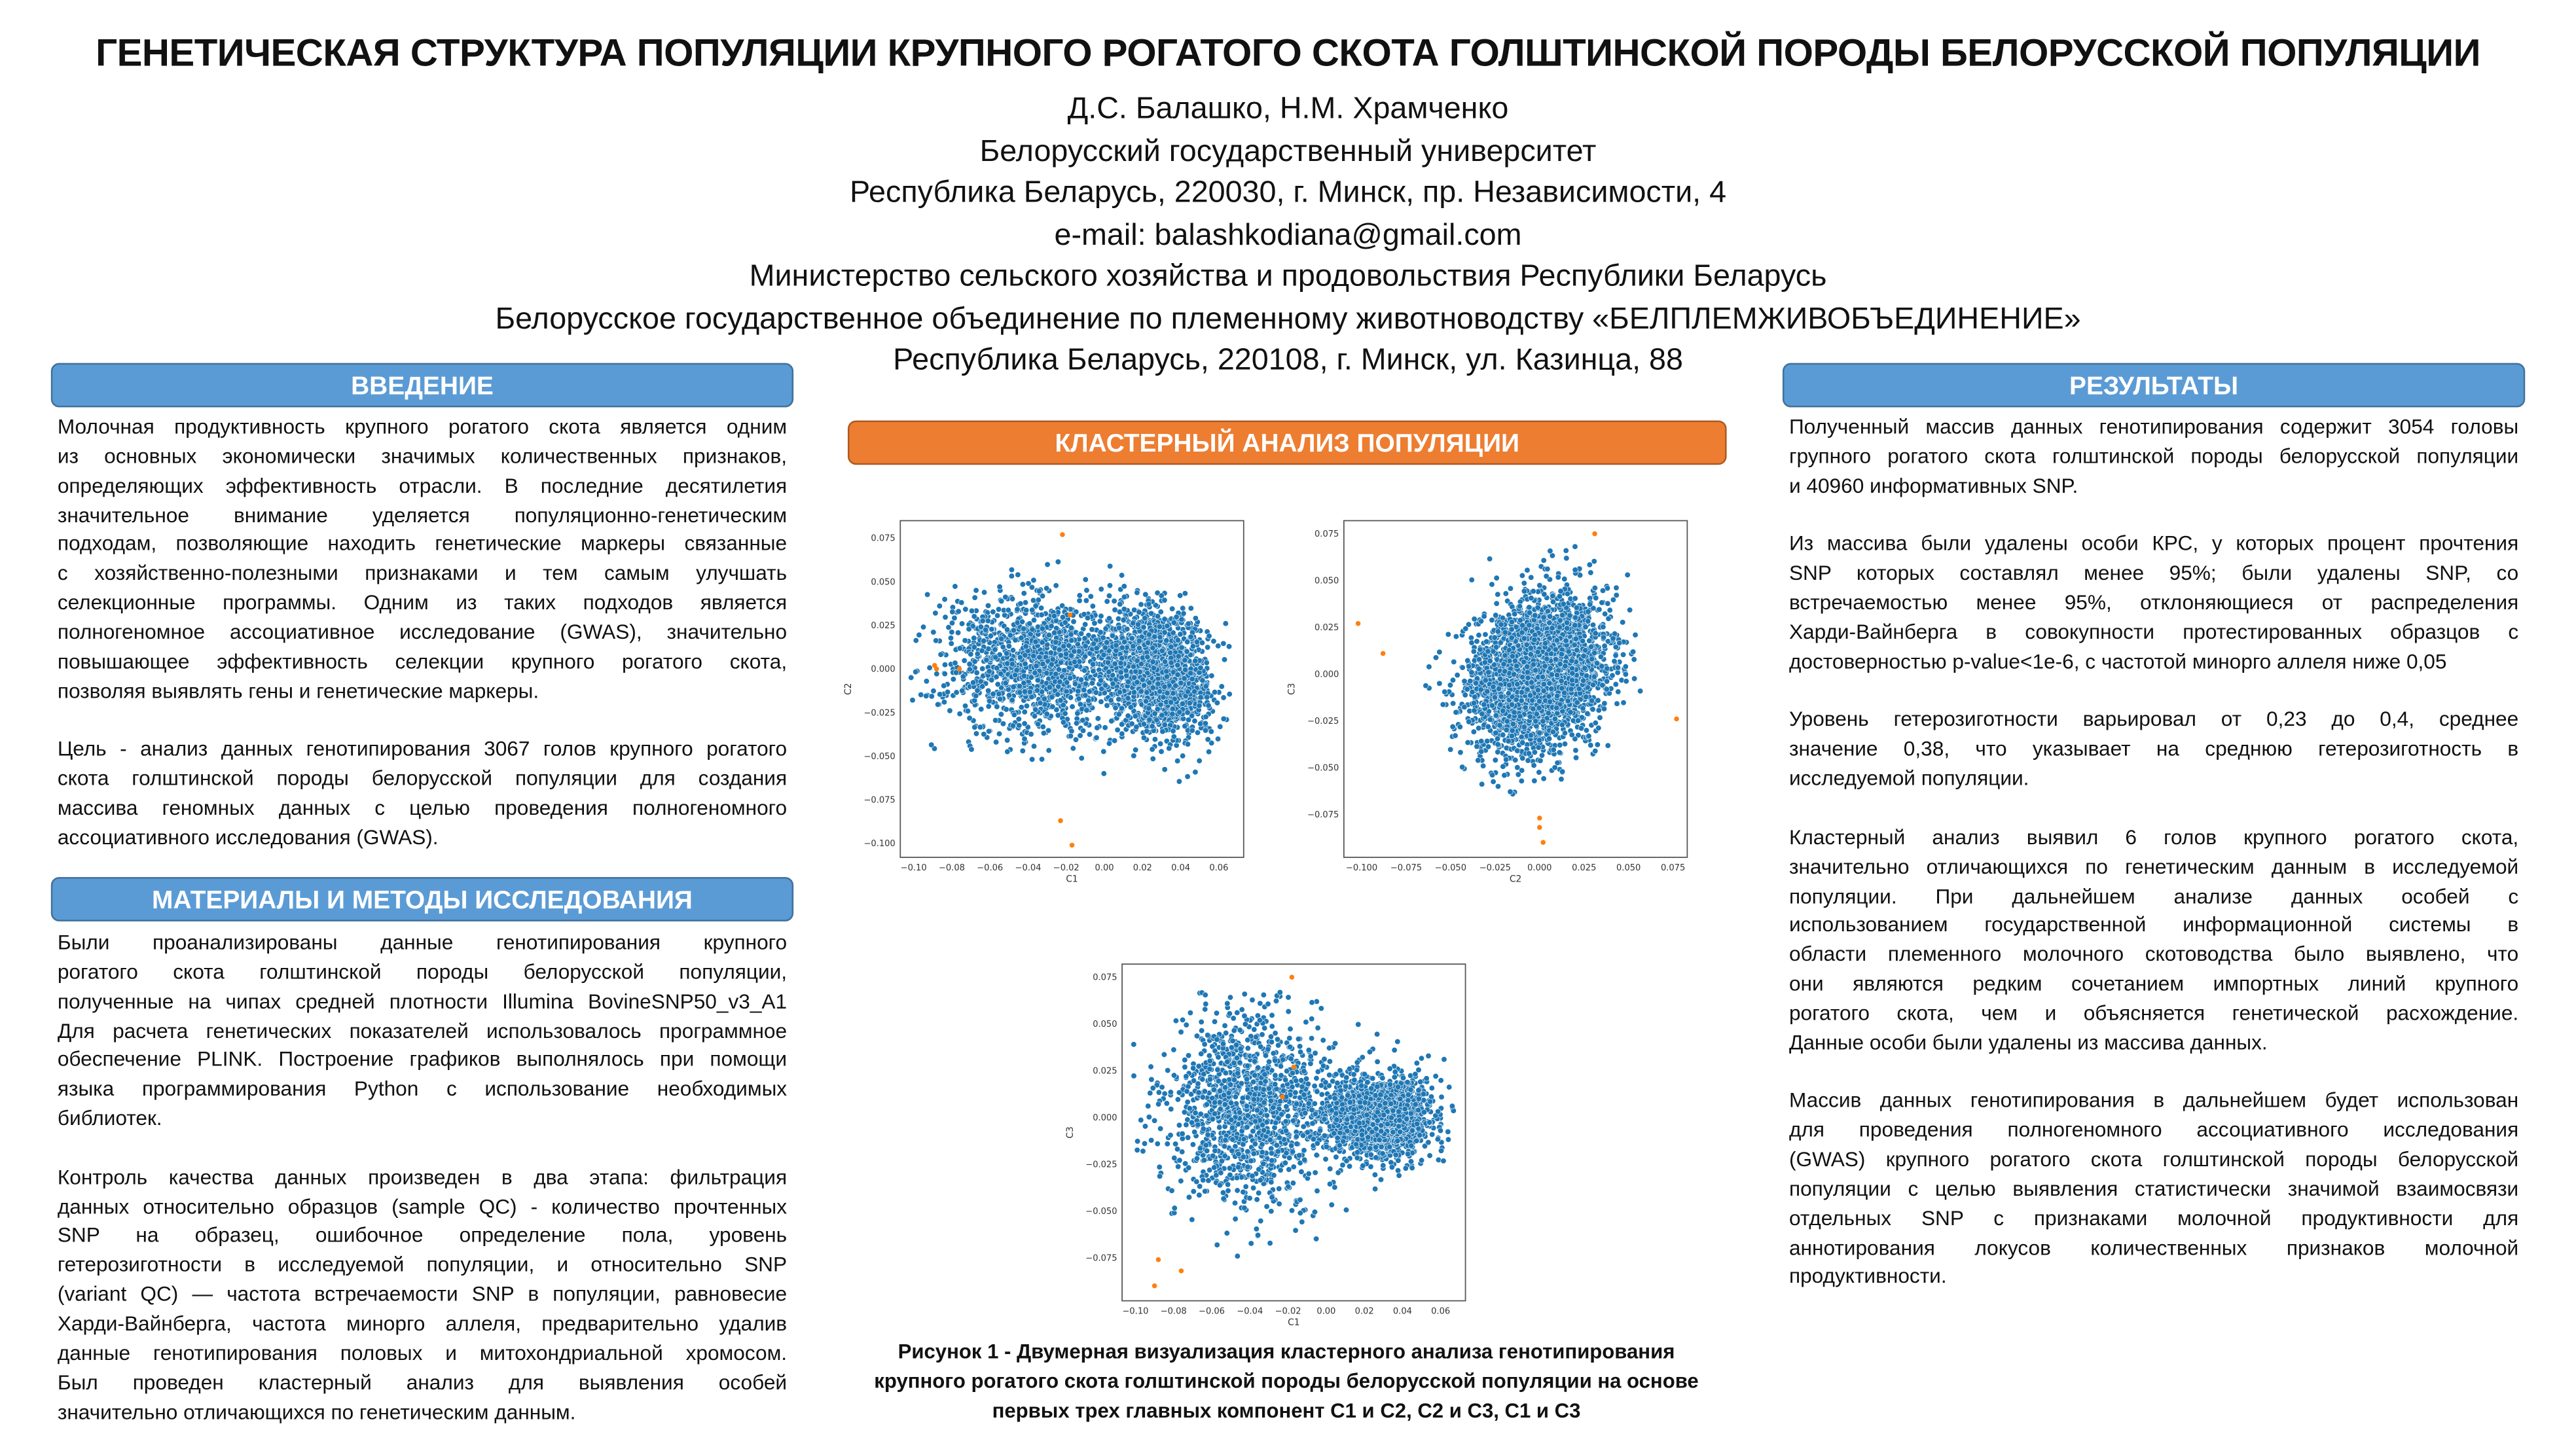 Image resolution: width=2576 pixels, height=1447 pixels. I want to click on x-tick-label: −0.08, so click(952, 868).